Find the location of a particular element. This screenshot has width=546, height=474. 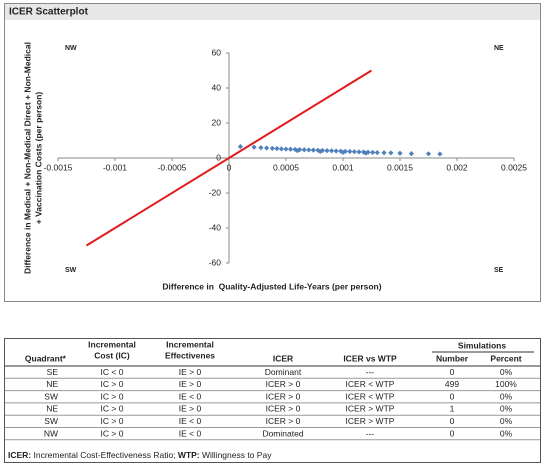

quadrant-label: SW is located at coordinates (71, 270).